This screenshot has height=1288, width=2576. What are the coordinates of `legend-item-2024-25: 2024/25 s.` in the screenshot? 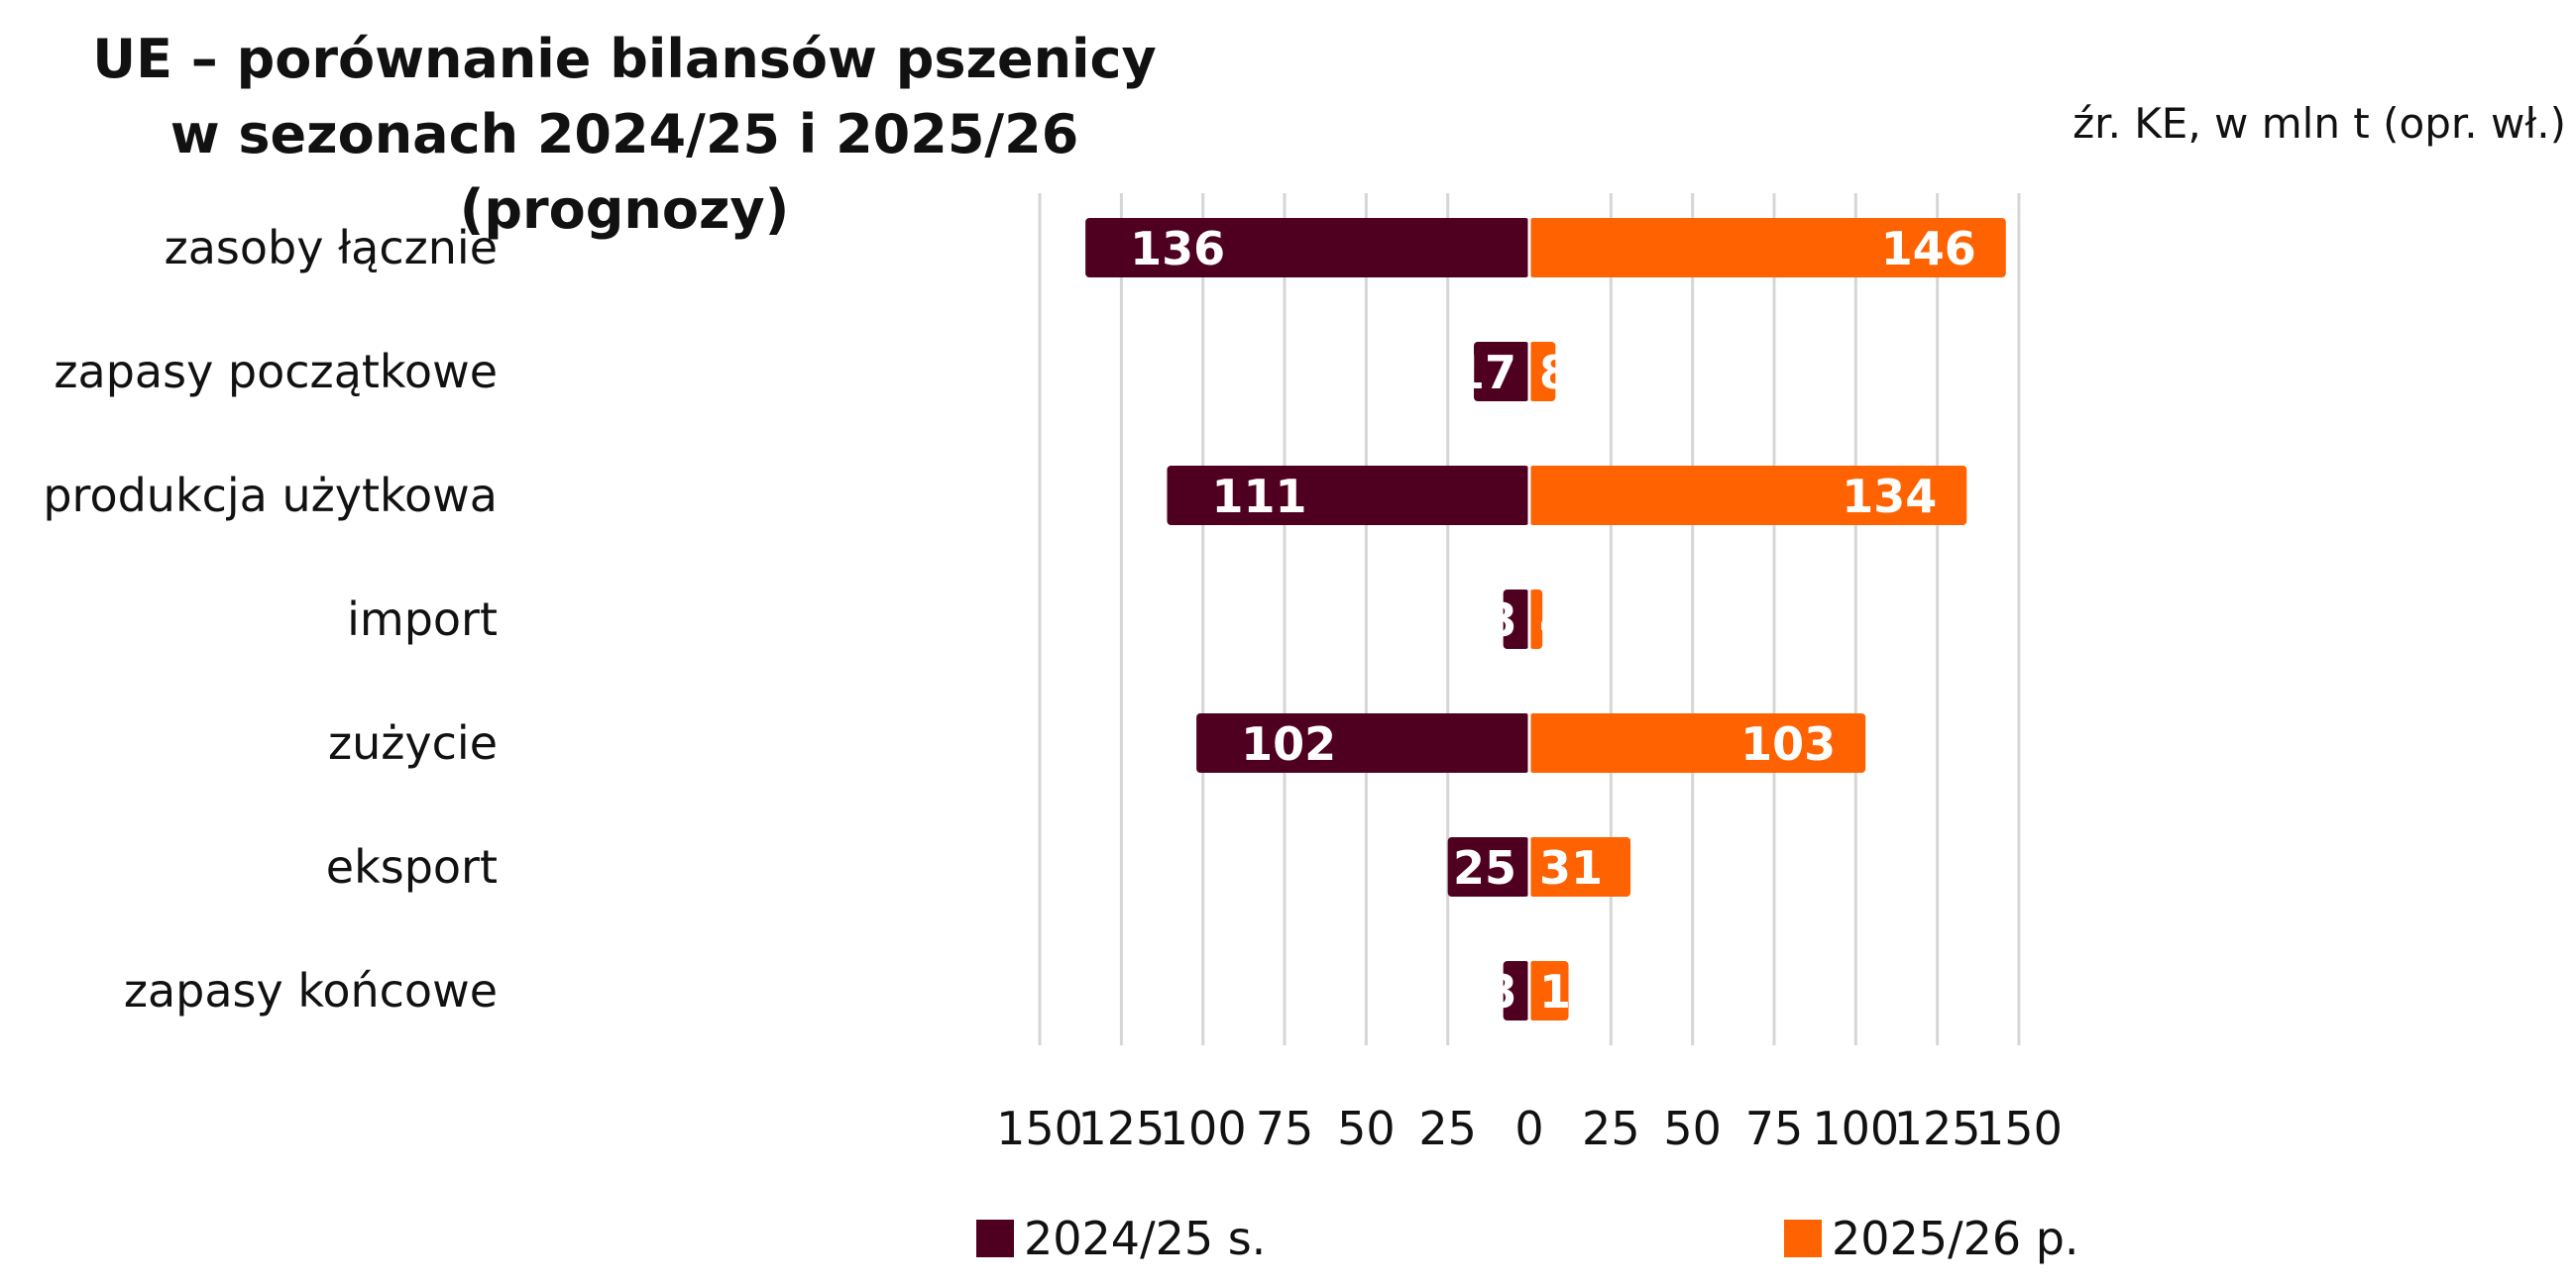 It's located at (1121, 1238).